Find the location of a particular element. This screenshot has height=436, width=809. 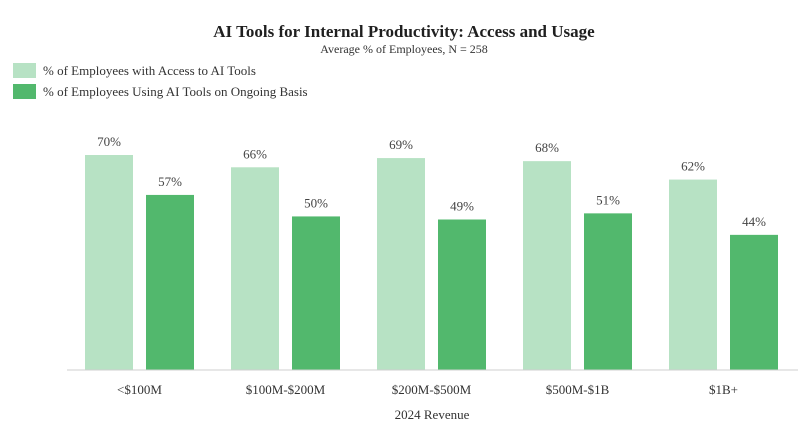

bar-usage-100m-200m is located at coordinates (316, 293).